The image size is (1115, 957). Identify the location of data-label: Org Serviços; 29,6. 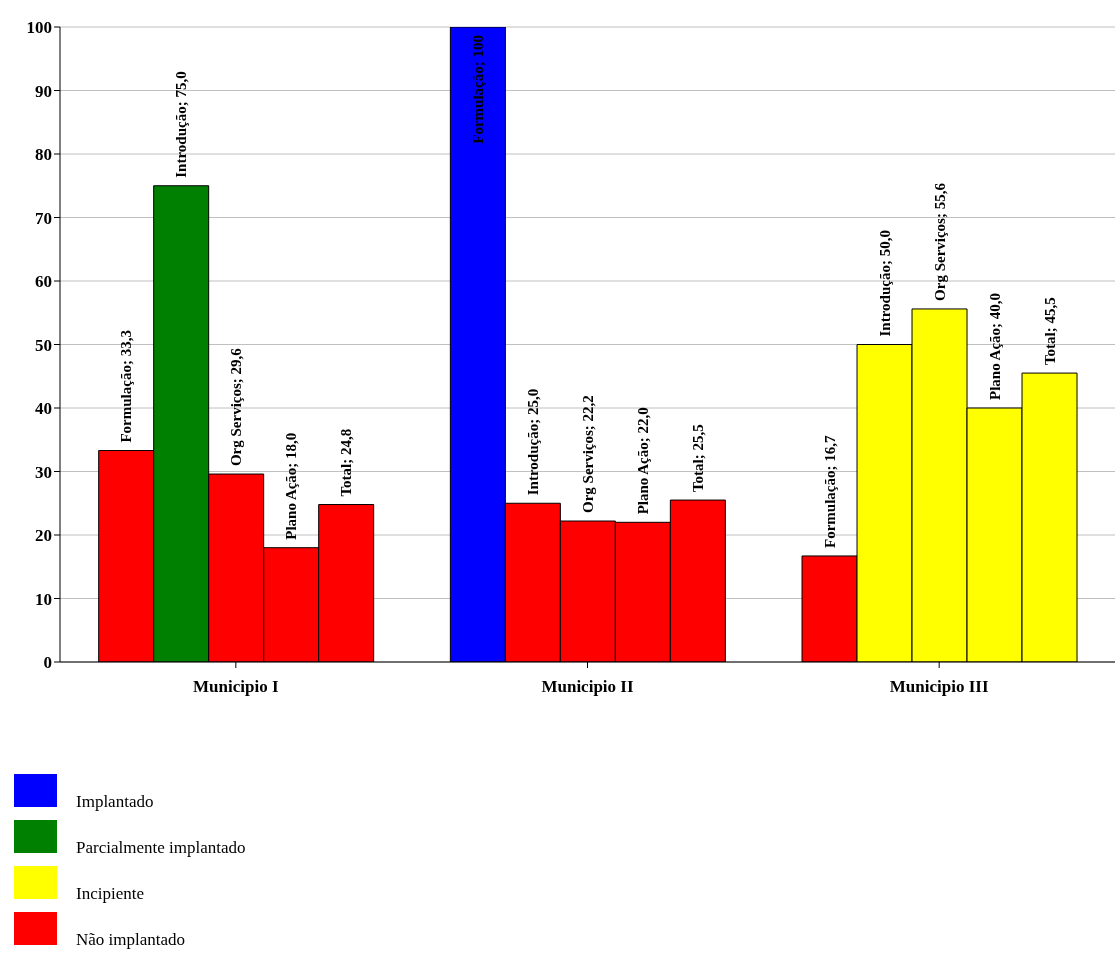
(236, 407).